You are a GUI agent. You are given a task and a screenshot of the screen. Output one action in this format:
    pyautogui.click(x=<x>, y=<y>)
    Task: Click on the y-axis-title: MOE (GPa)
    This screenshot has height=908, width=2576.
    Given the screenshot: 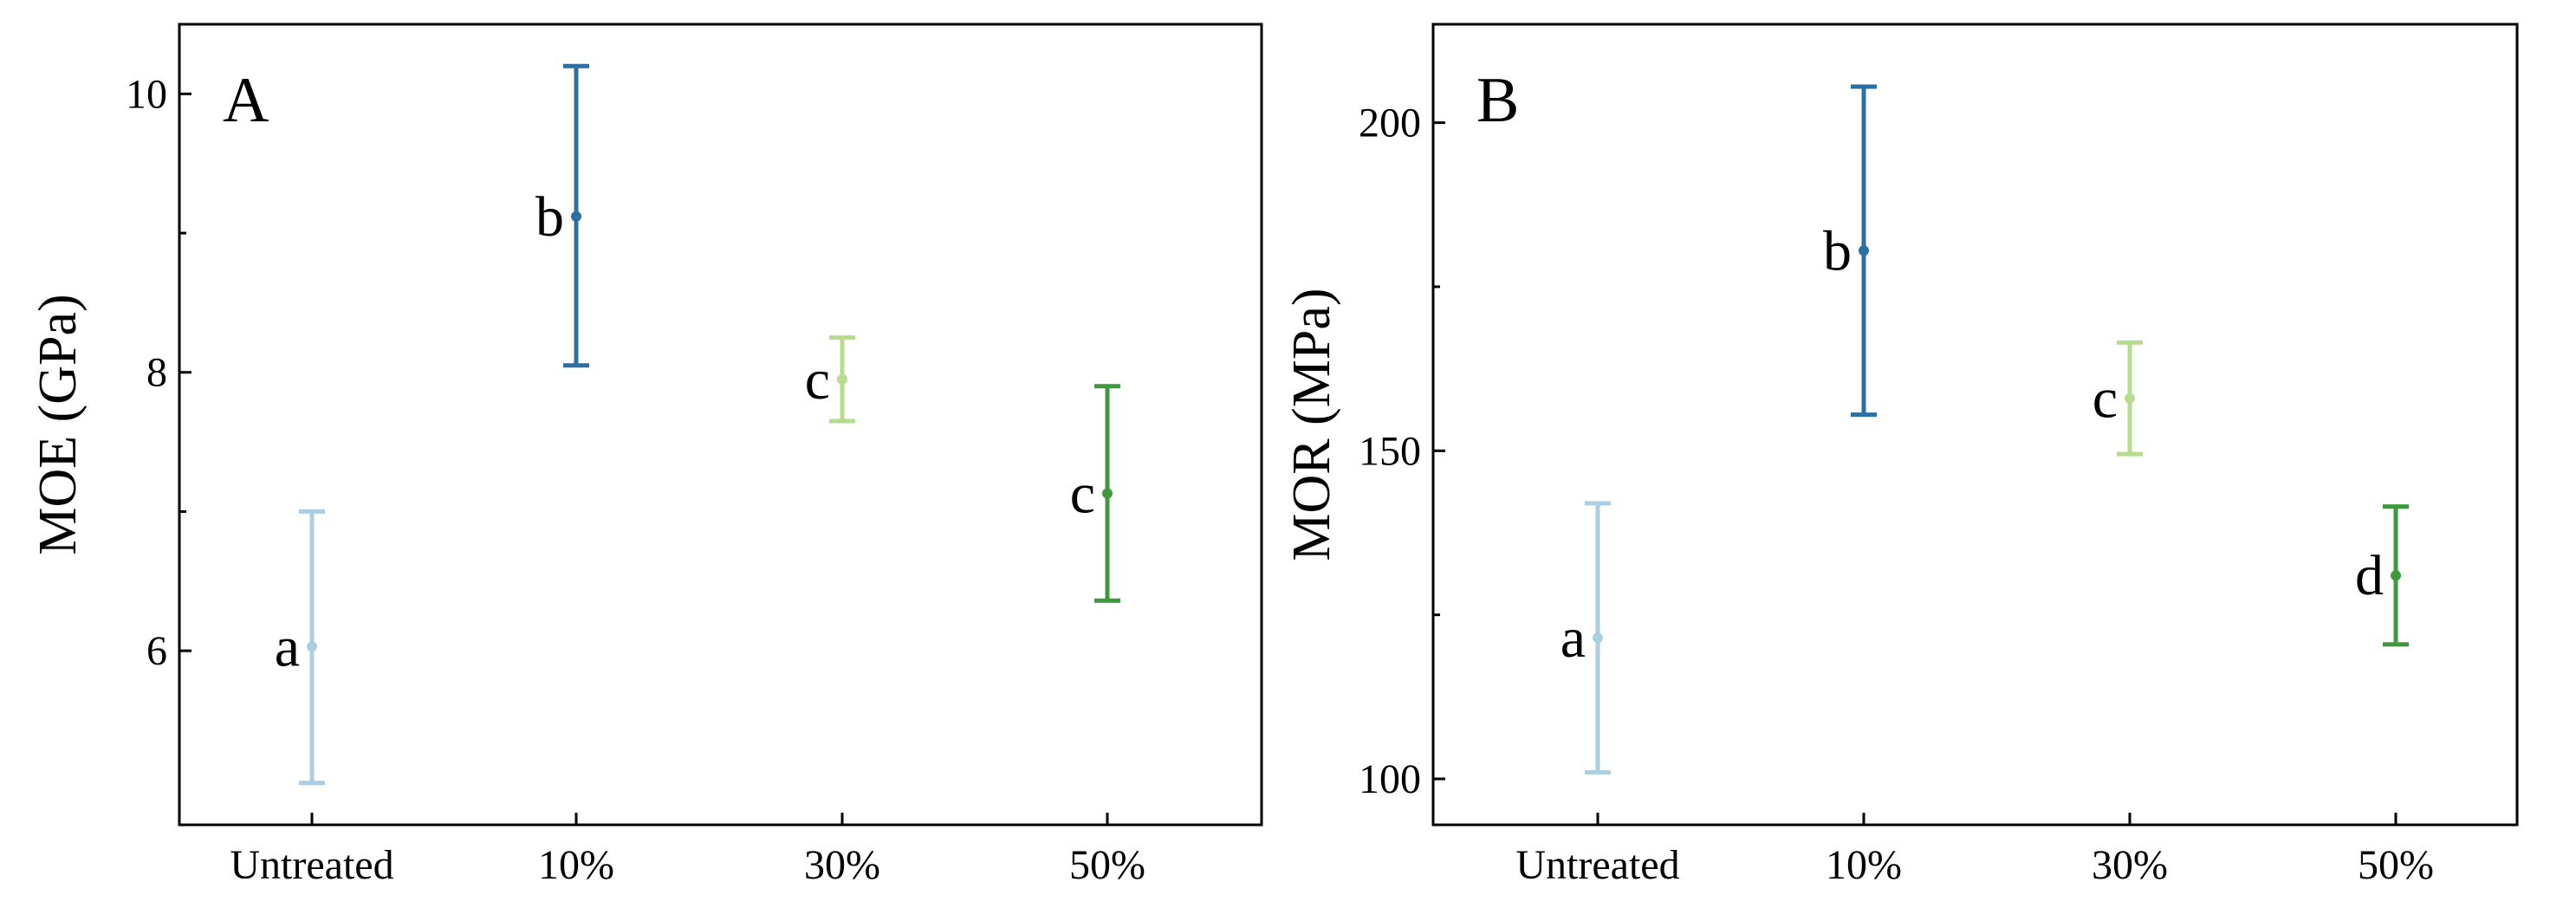 What is the action you would take?
    pyautogui.click(x=59, y=425)
    